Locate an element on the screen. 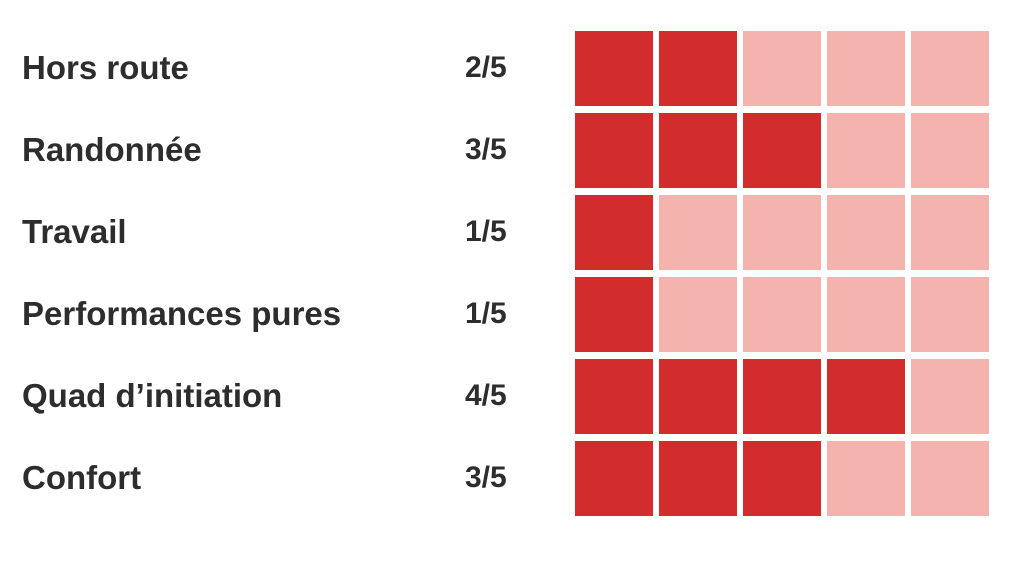 This screenshot has height=563, width=1024. rating-row-randonnee: Randonnée 3/5 is located at coordinates (512, 150).